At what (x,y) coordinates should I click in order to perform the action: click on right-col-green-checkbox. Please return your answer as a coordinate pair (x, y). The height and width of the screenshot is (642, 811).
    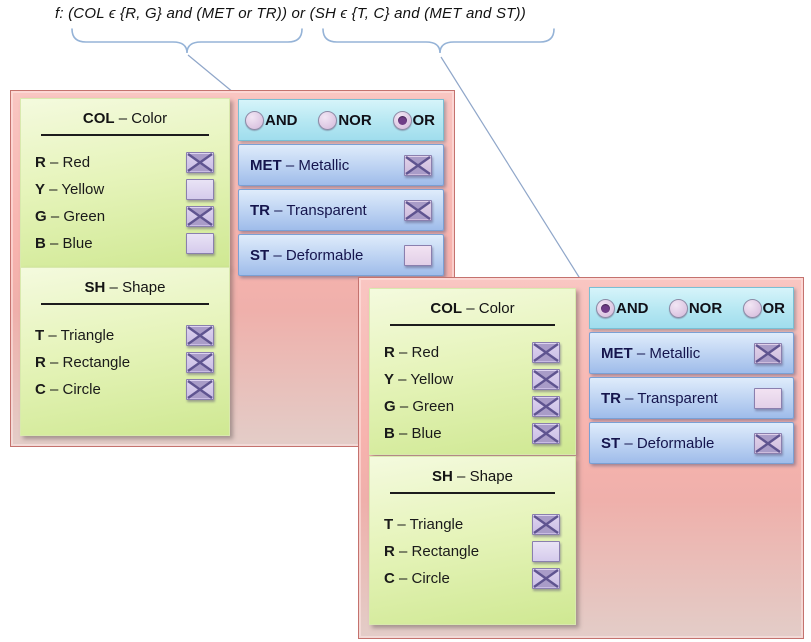
    Looking at the image, I should click on (546, 406).